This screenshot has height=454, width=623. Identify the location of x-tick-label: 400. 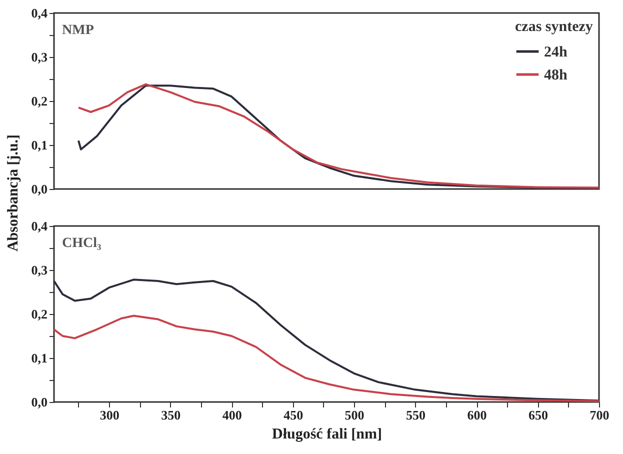
(232, 415).